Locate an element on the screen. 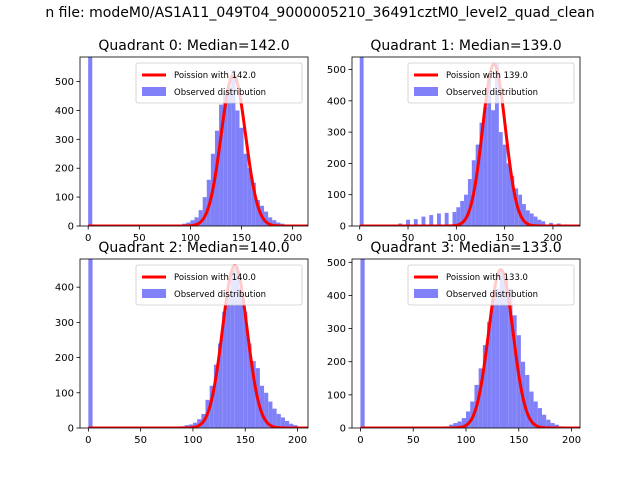 The height and width of the screenshot is (480, 640). legend: Poission with 142.0 Observed distribution is located at coordinates (219, 83).